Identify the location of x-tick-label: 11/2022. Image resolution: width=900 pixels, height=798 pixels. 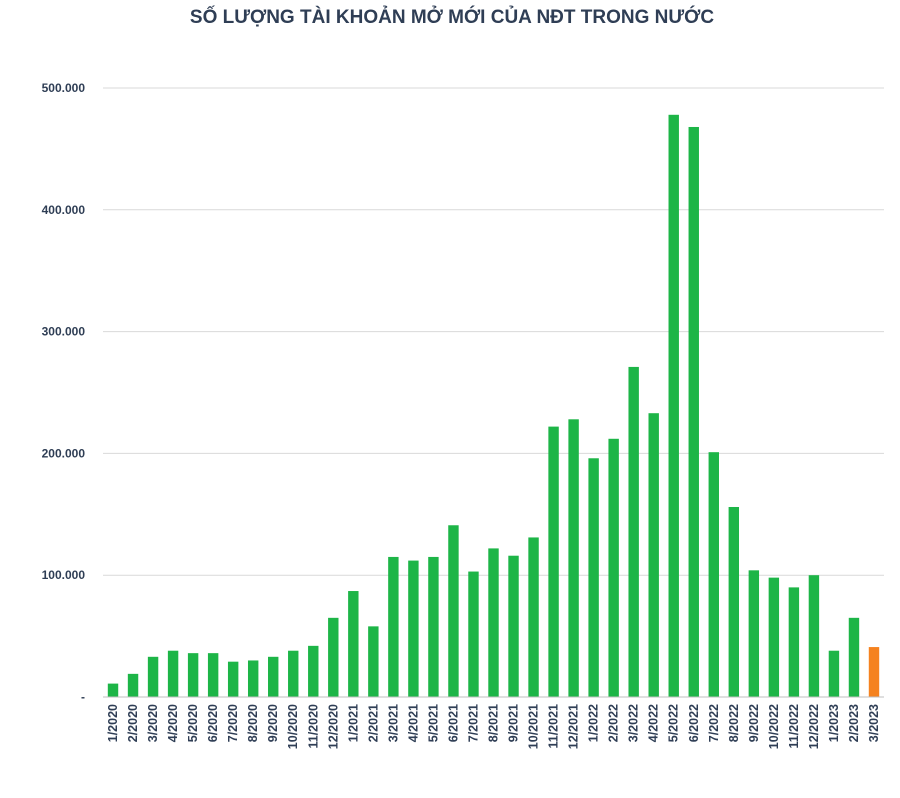
(794, 726).